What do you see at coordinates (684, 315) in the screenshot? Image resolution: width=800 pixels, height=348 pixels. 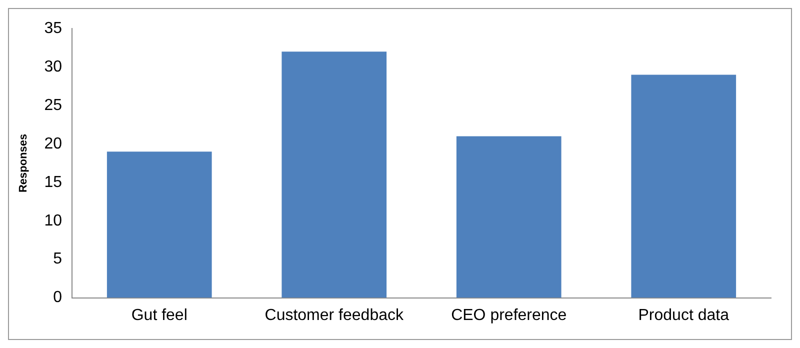 I see `x-tick-label: Product data` at bounding box center [684, 315].